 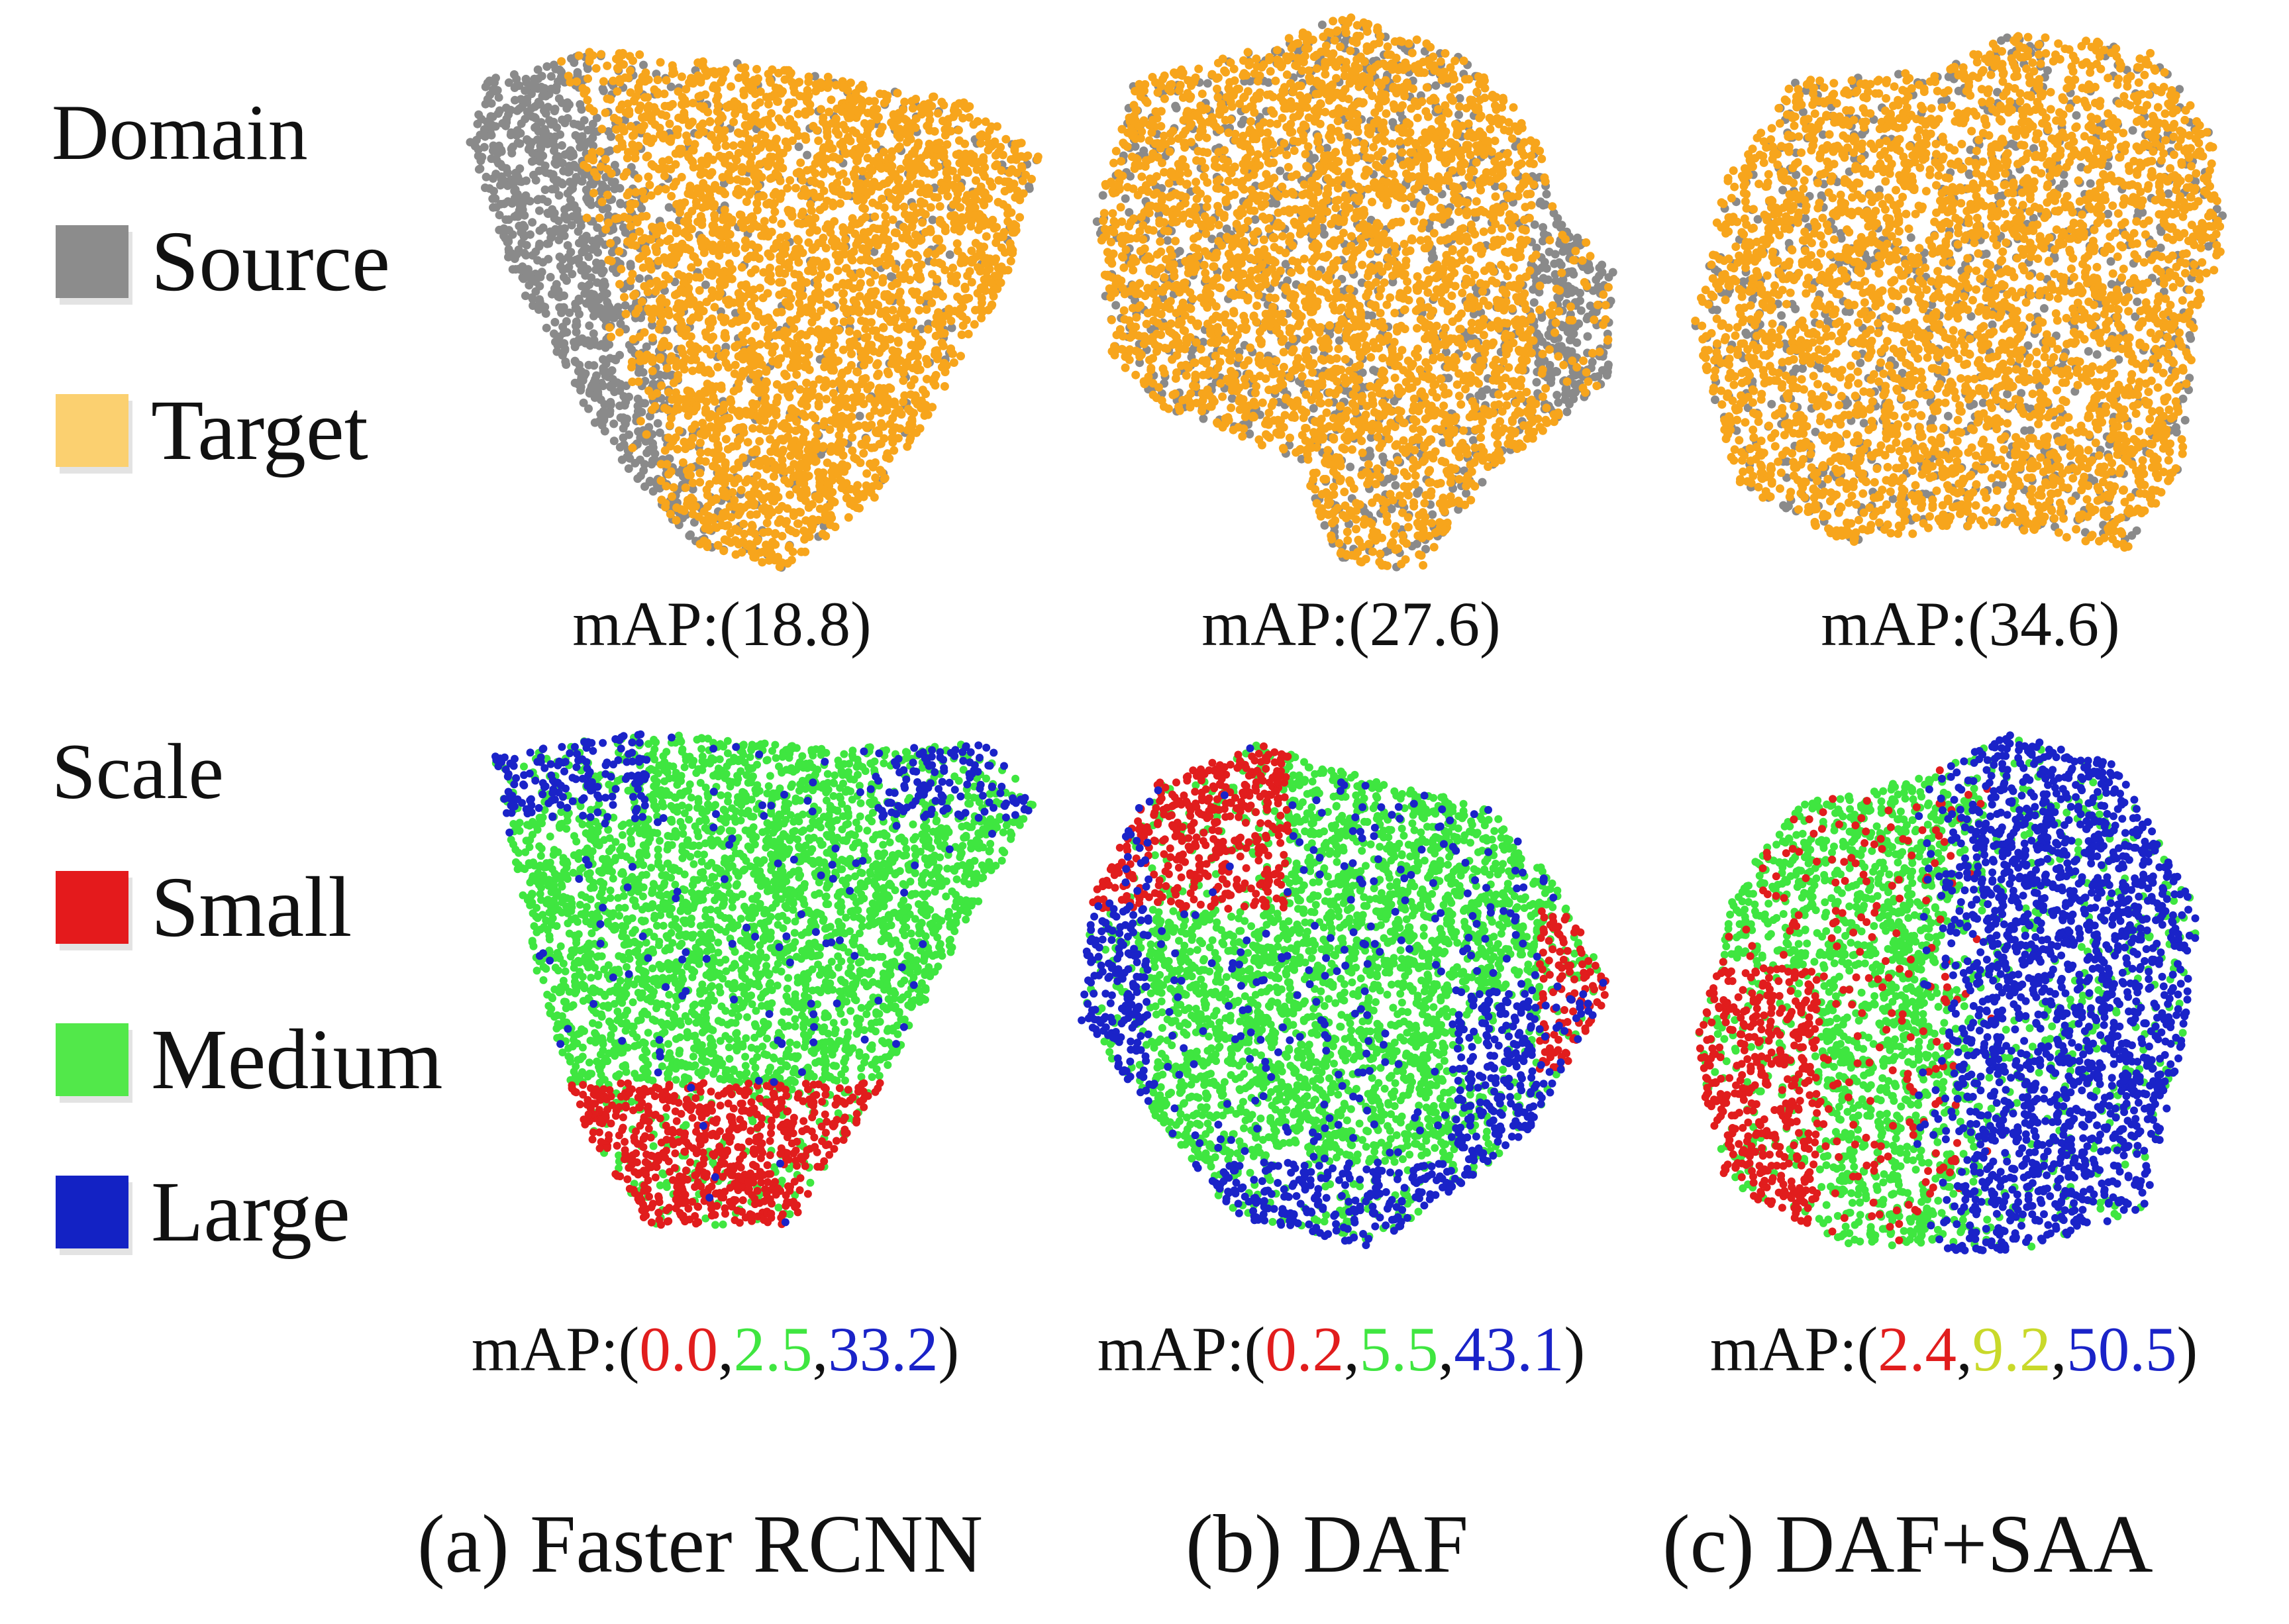 What do you see at coordinates (203, 1212) in the screenshot?
I see `legend-item-large: Large` at bounding box center [203, 1212].